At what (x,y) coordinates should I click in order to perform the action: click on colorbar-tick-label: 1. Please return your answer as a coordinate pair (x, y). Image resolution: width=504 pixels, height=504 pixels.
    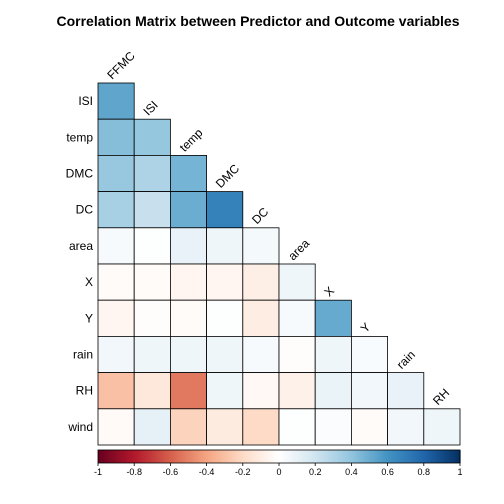
    Looking at the image, I should click on (459, 472).